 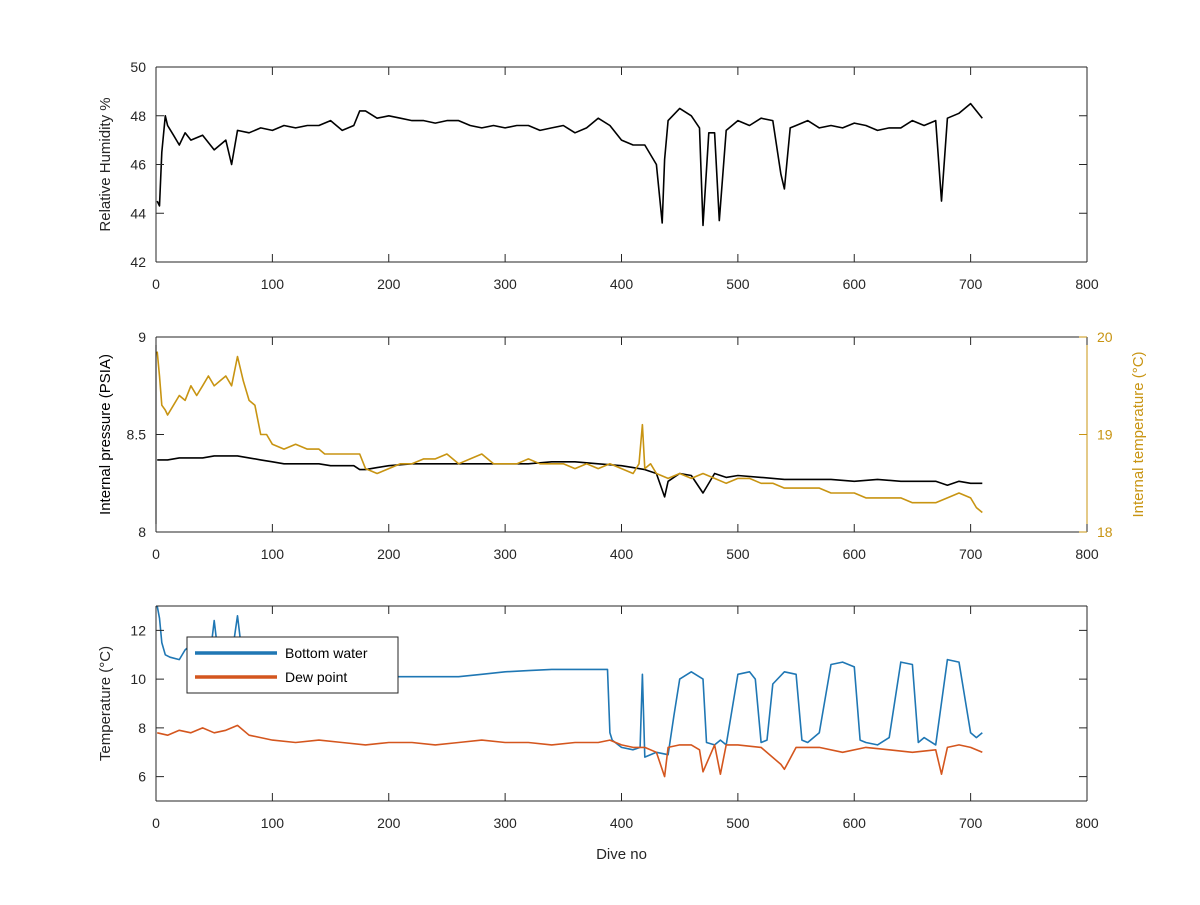 What do you see at coordinates (137, 435) in the screenshot?
I see `y-tick-label: 8.5` at bounding box center [137, 435].